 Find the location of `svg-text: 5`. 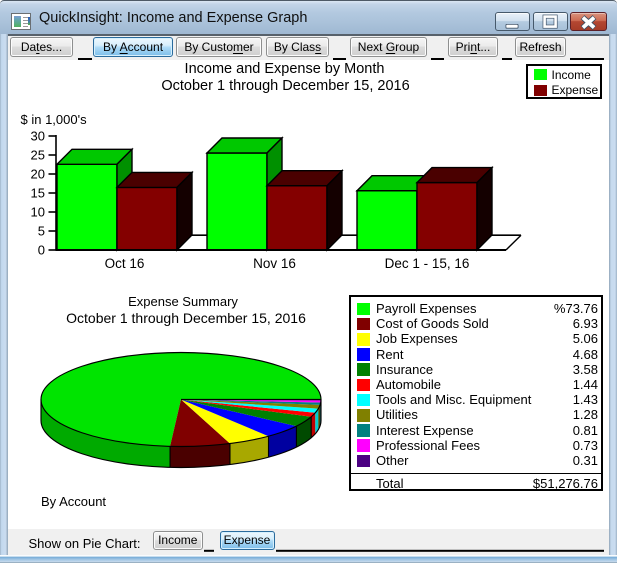

svg-text: 5 is located at coordinates (41, 231).